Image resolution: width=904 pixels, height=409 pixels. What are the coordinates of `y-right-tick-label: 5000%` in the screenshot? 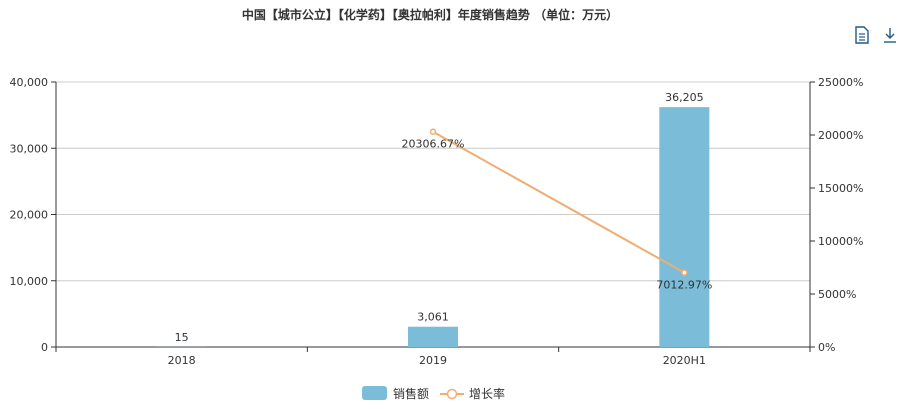 It's located at (837, 294).